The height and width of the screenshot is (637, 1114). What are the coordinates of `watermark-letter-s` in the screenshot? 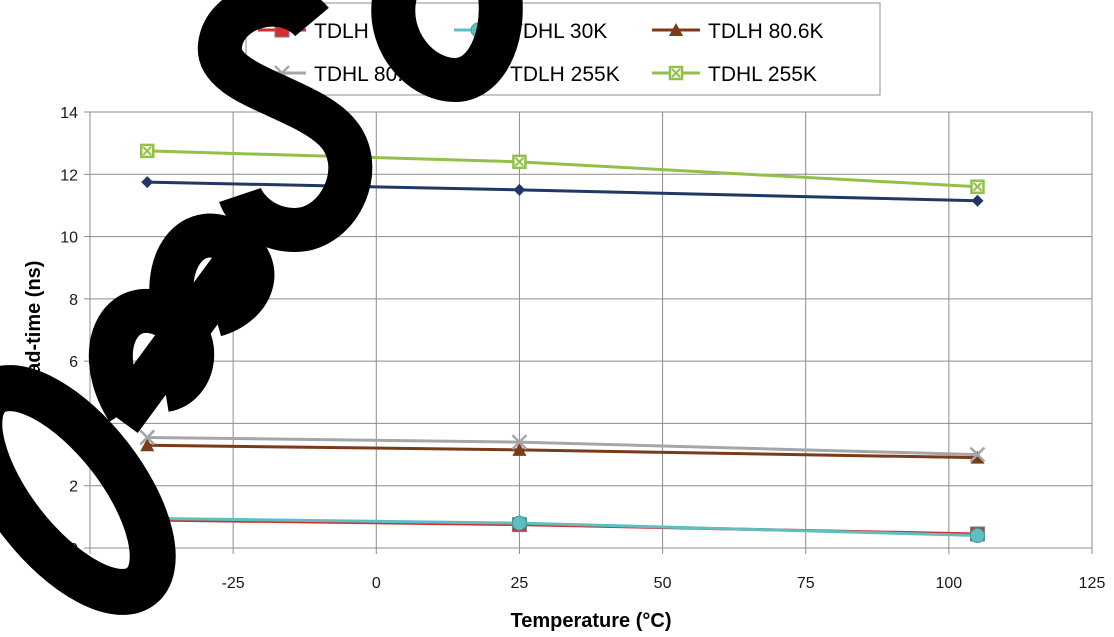 It's located at (285, 126).